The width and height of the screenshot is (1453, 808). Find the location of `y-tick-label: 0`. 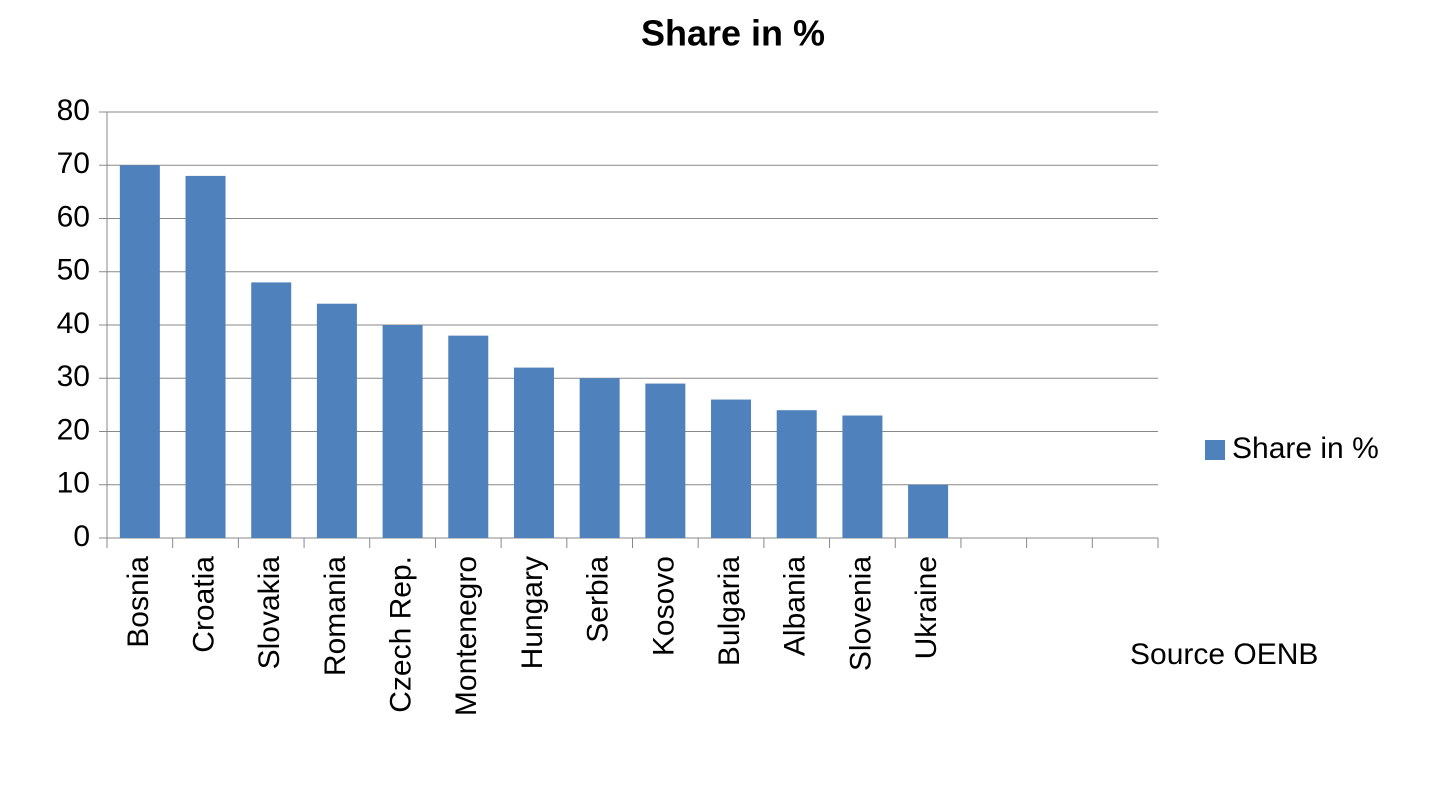

y-tick-label: 0 is located at coordinates (81, 536).